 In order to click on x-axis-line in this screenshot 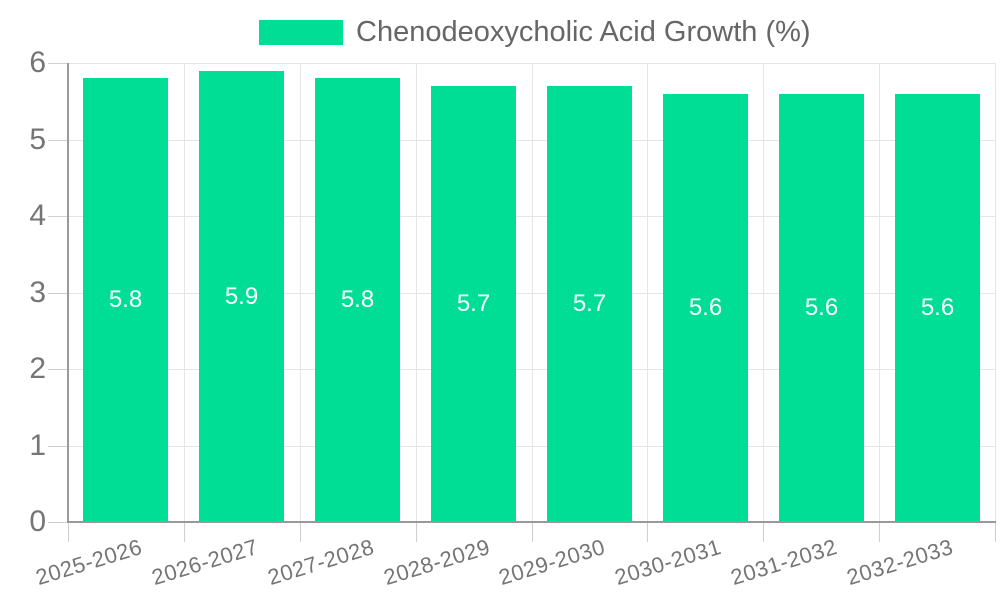, I will do `click(531, 522)`.